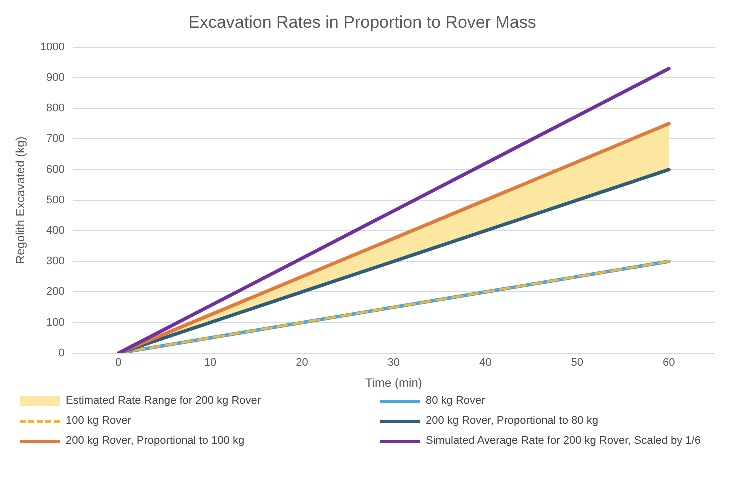  What do you see at coordinates (456, 401) in the screenshot?
I see `legend-label: 80 kg Rover` at bounding box center [456, 401].